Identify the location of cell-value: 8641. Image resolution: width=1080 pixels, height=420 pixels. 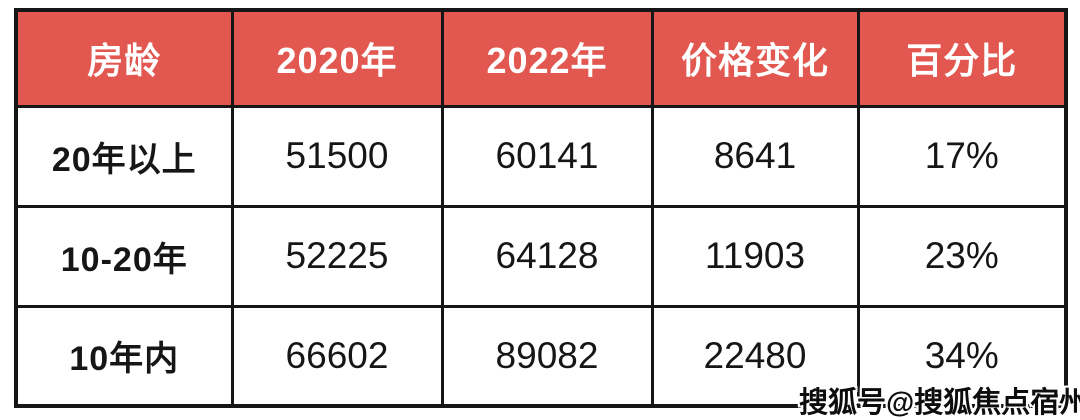
(755, 156).